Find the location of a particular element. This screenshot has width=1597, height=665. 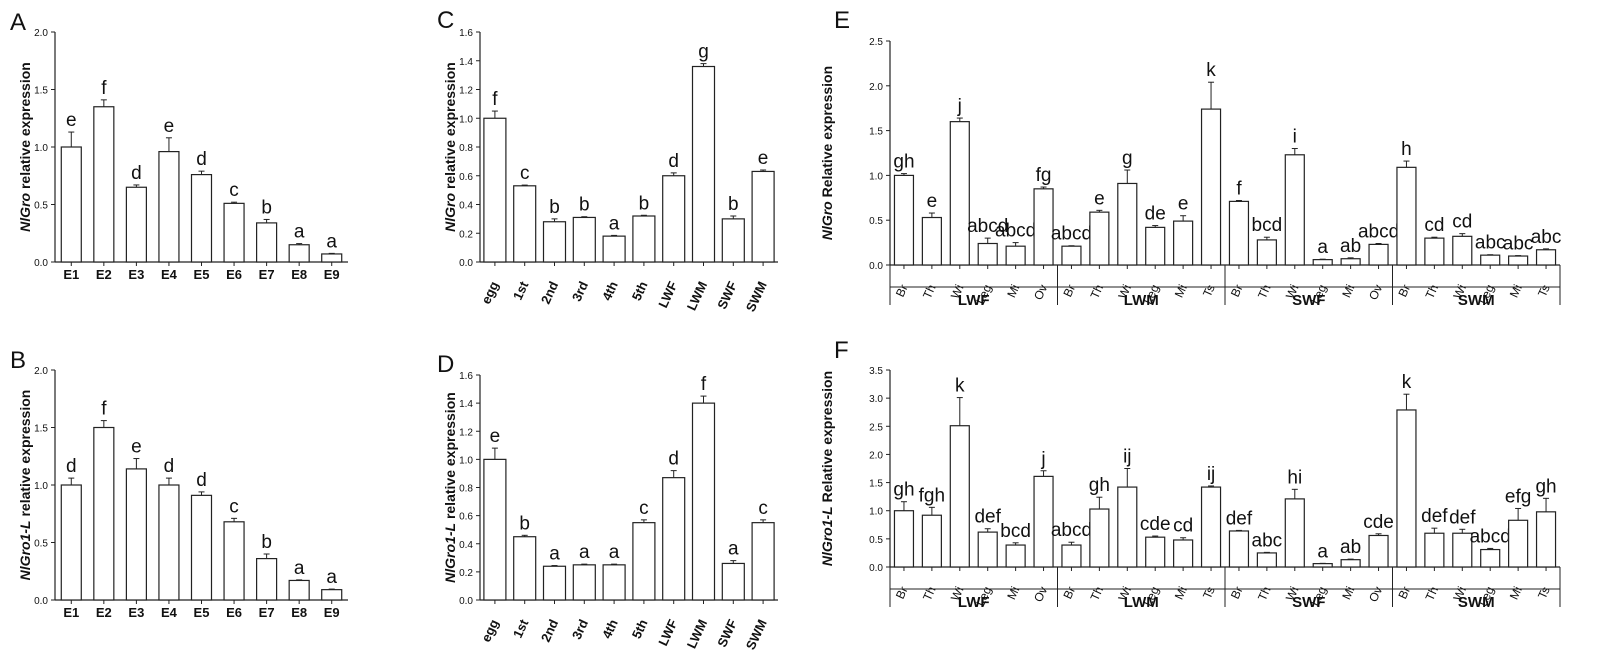

x-tick-label: SWM is located at coordinates (756, 634).